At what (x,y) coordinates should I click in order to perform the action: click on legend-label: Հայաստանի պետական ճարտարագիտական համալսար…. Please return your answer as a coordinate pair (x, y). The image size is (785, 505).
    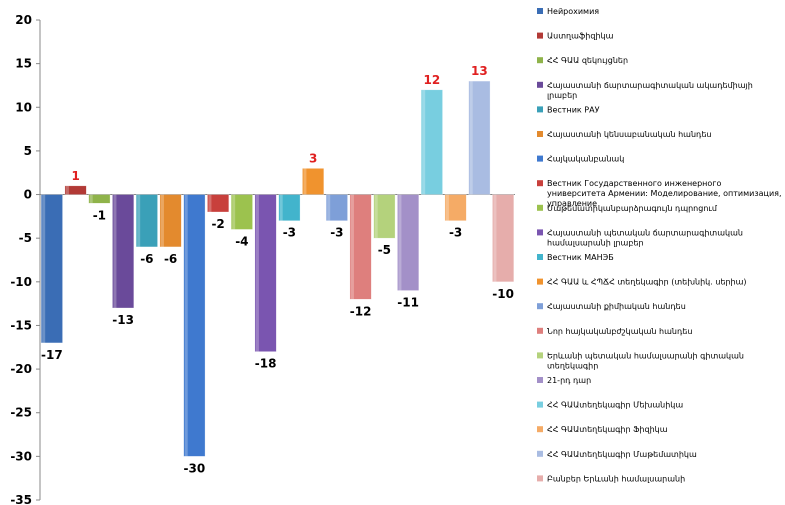
    Looking at the image, I should click on (645, 237).